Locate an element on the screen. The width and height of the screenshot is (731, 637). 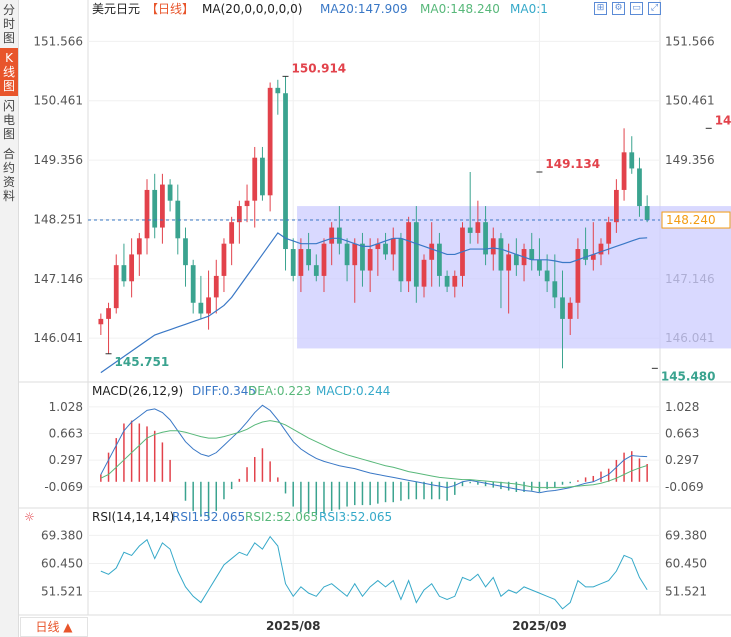
tab-timeshare-label: 分时图 is located at coordinates (8, 24).